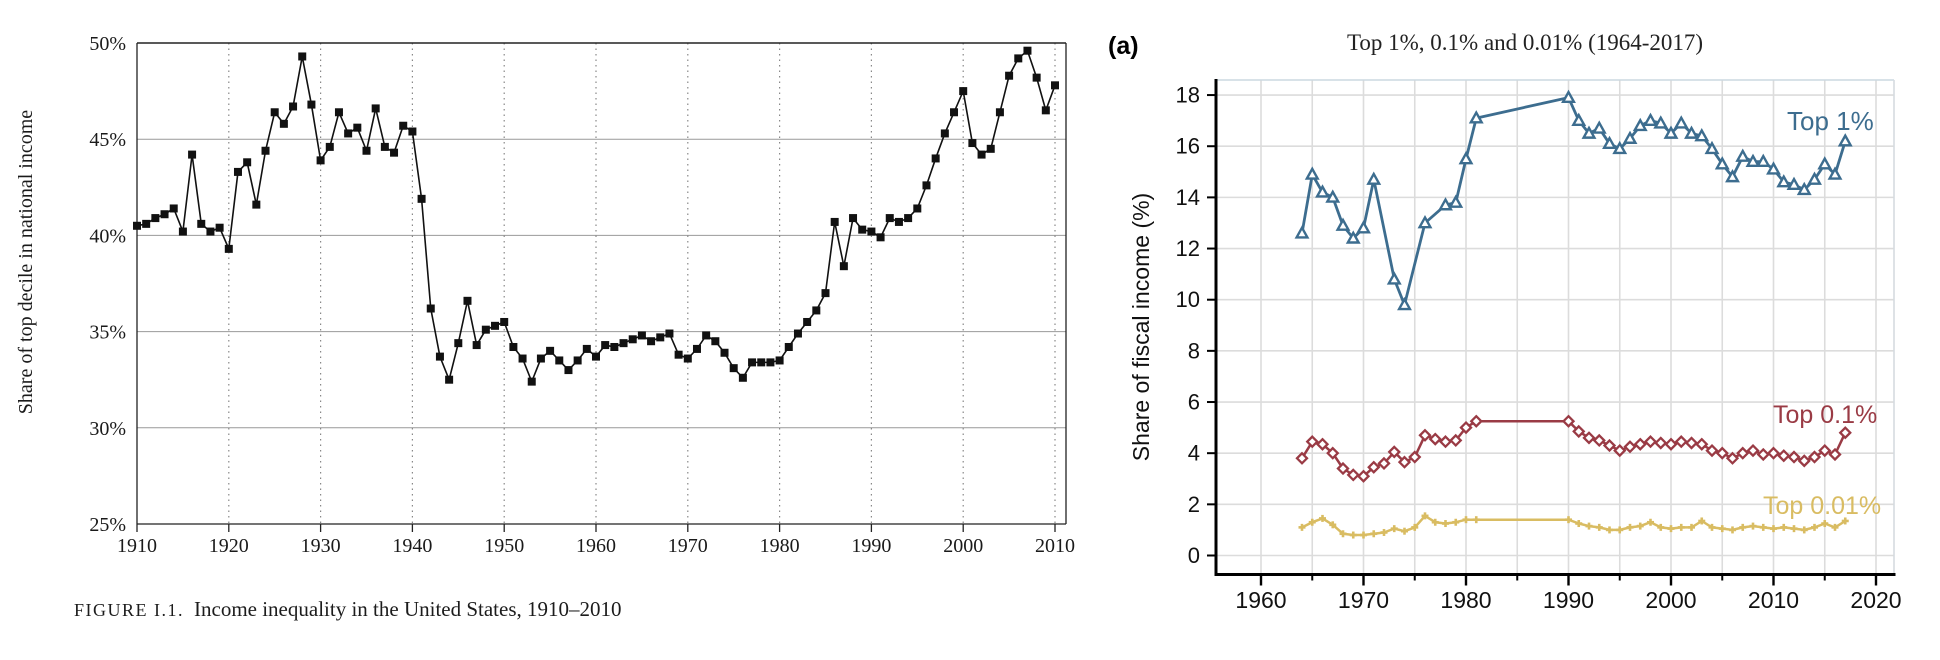 The width and height of the screenshot is (1940, 660). What do you see at coordinates (1188, 197) in the screenshot?
I see `y-tick-label: 14` at bounding box center [1188, 197].